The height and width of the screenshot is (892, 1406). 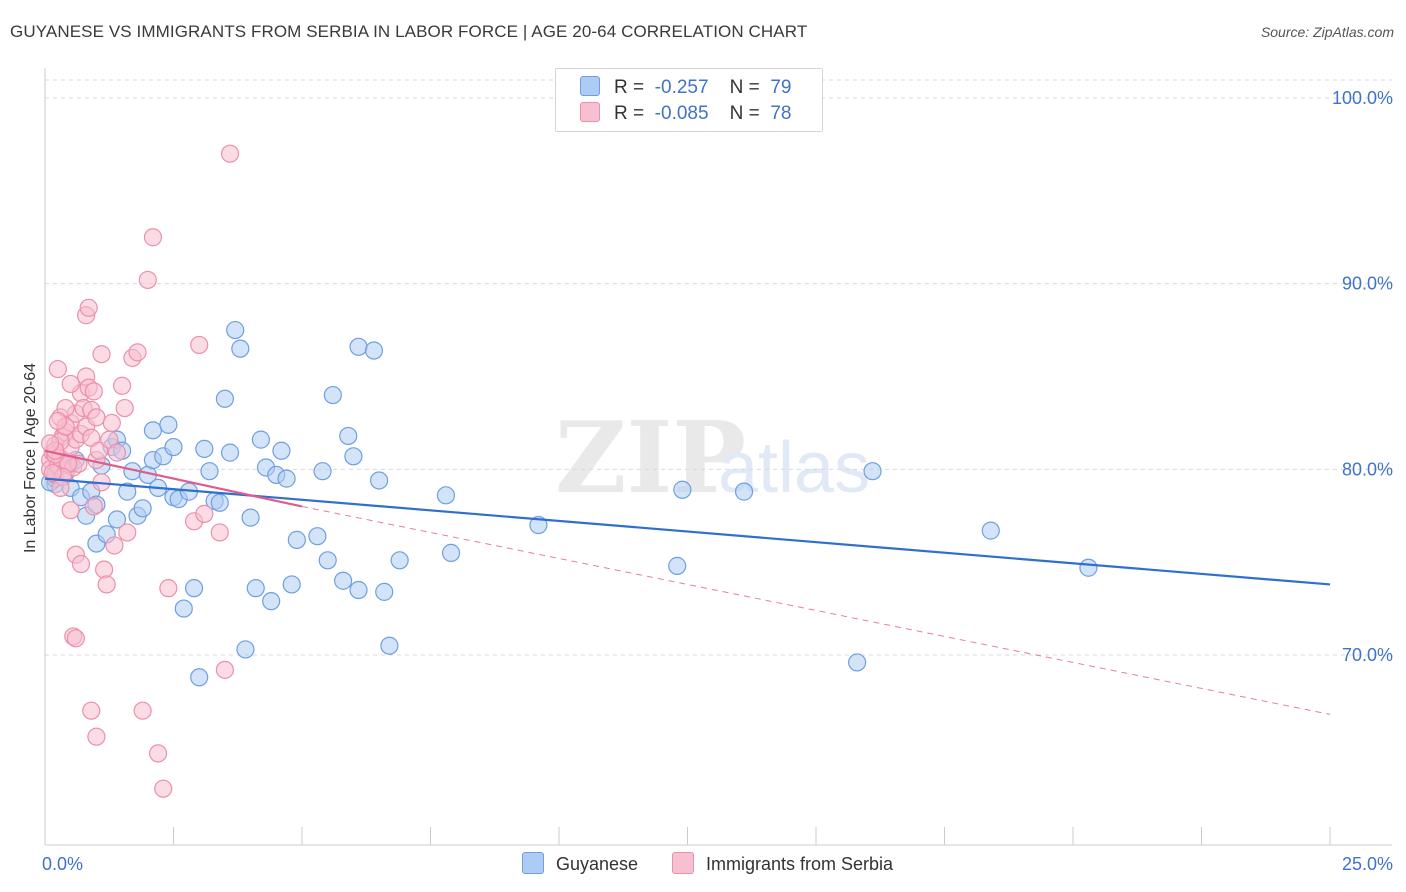 What do you see at coordinates (781, 113) in the screenshot?
I see `legend-n-value: 78` at bounding box center [781, 113].